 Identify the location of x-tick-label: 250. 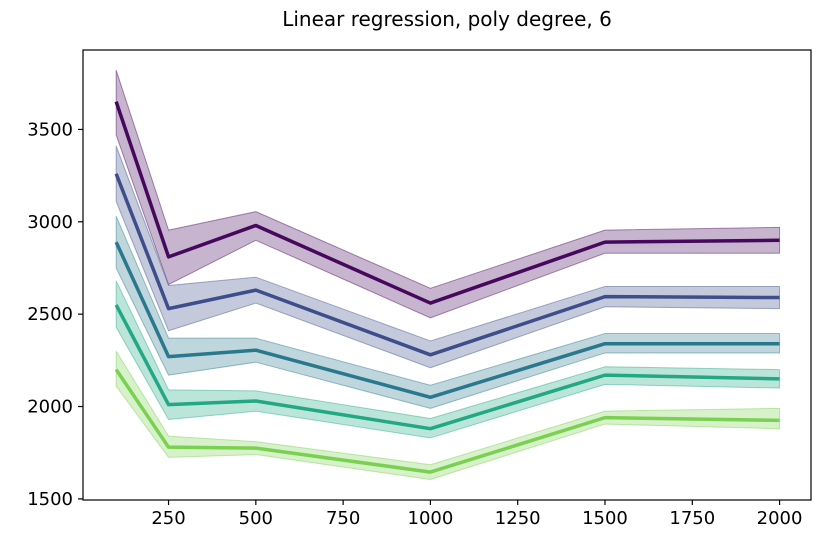
(168, 518).